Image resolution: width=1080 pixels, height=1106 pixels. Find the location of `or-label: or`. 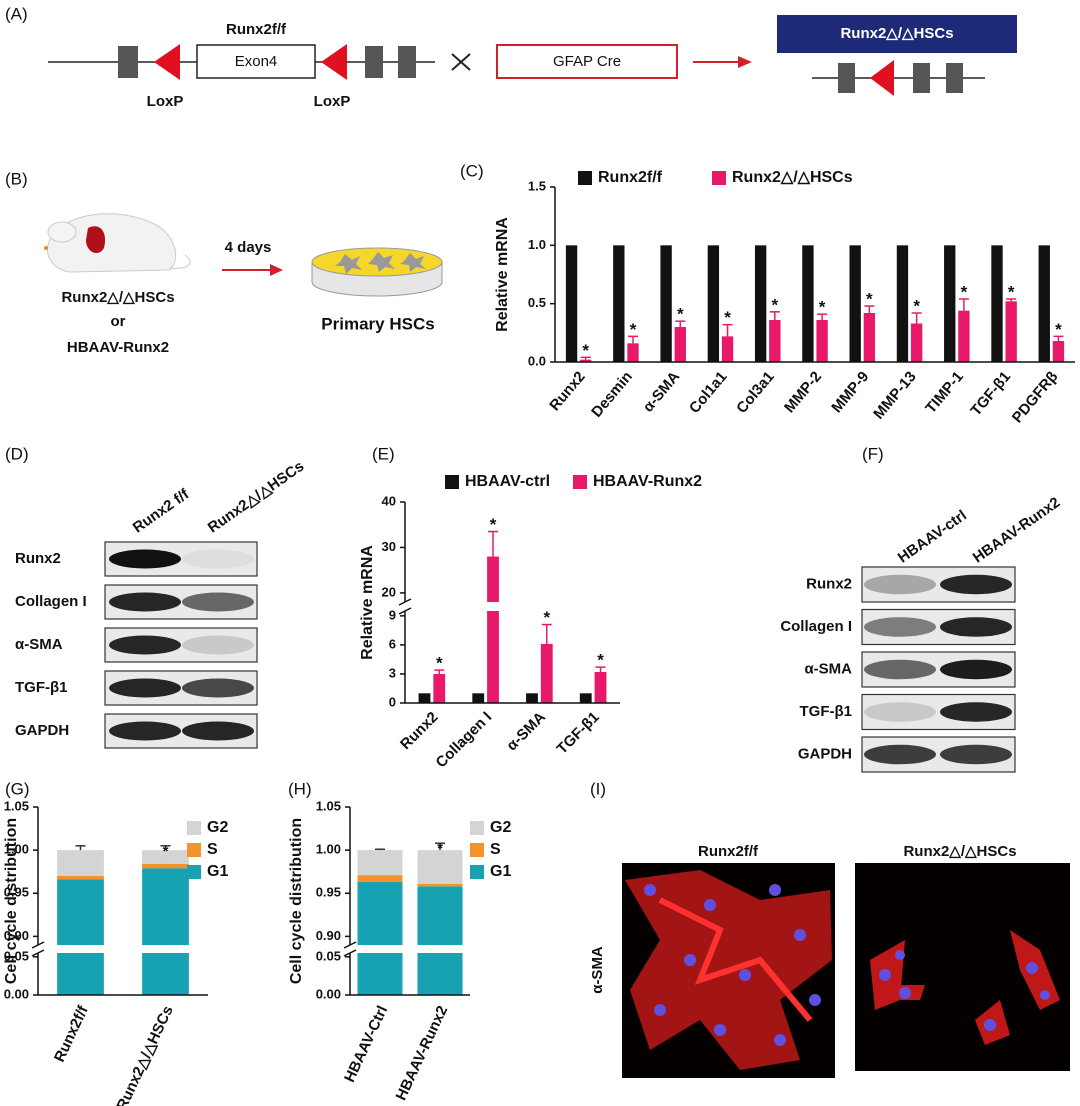

or-label: or is located at coordinates (118, 321).